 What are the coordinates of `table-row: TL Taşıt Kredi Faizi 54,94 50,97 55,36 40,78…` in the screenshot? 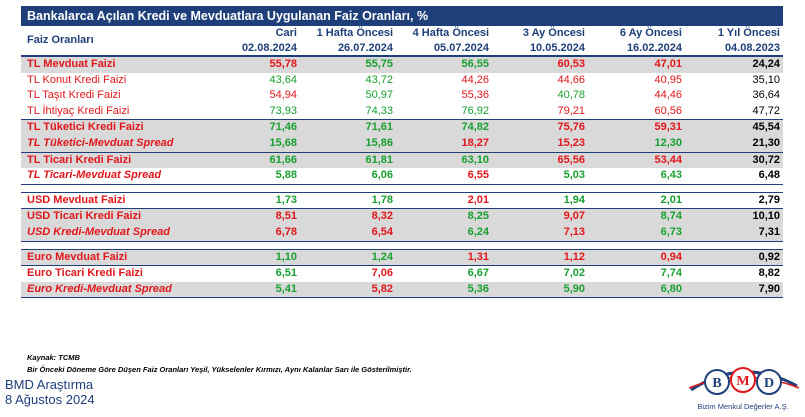 It's located at (402, 96).